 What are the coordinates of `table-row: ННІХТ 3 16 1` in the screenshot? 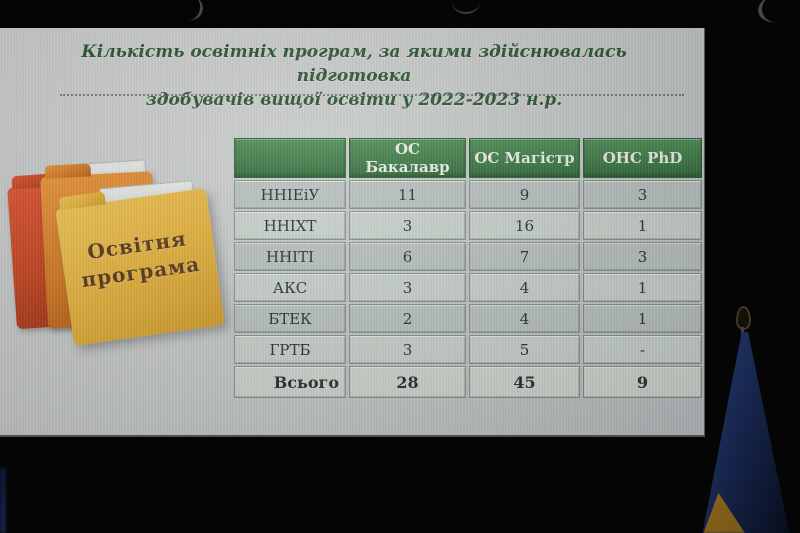 It's located at (468, 225).